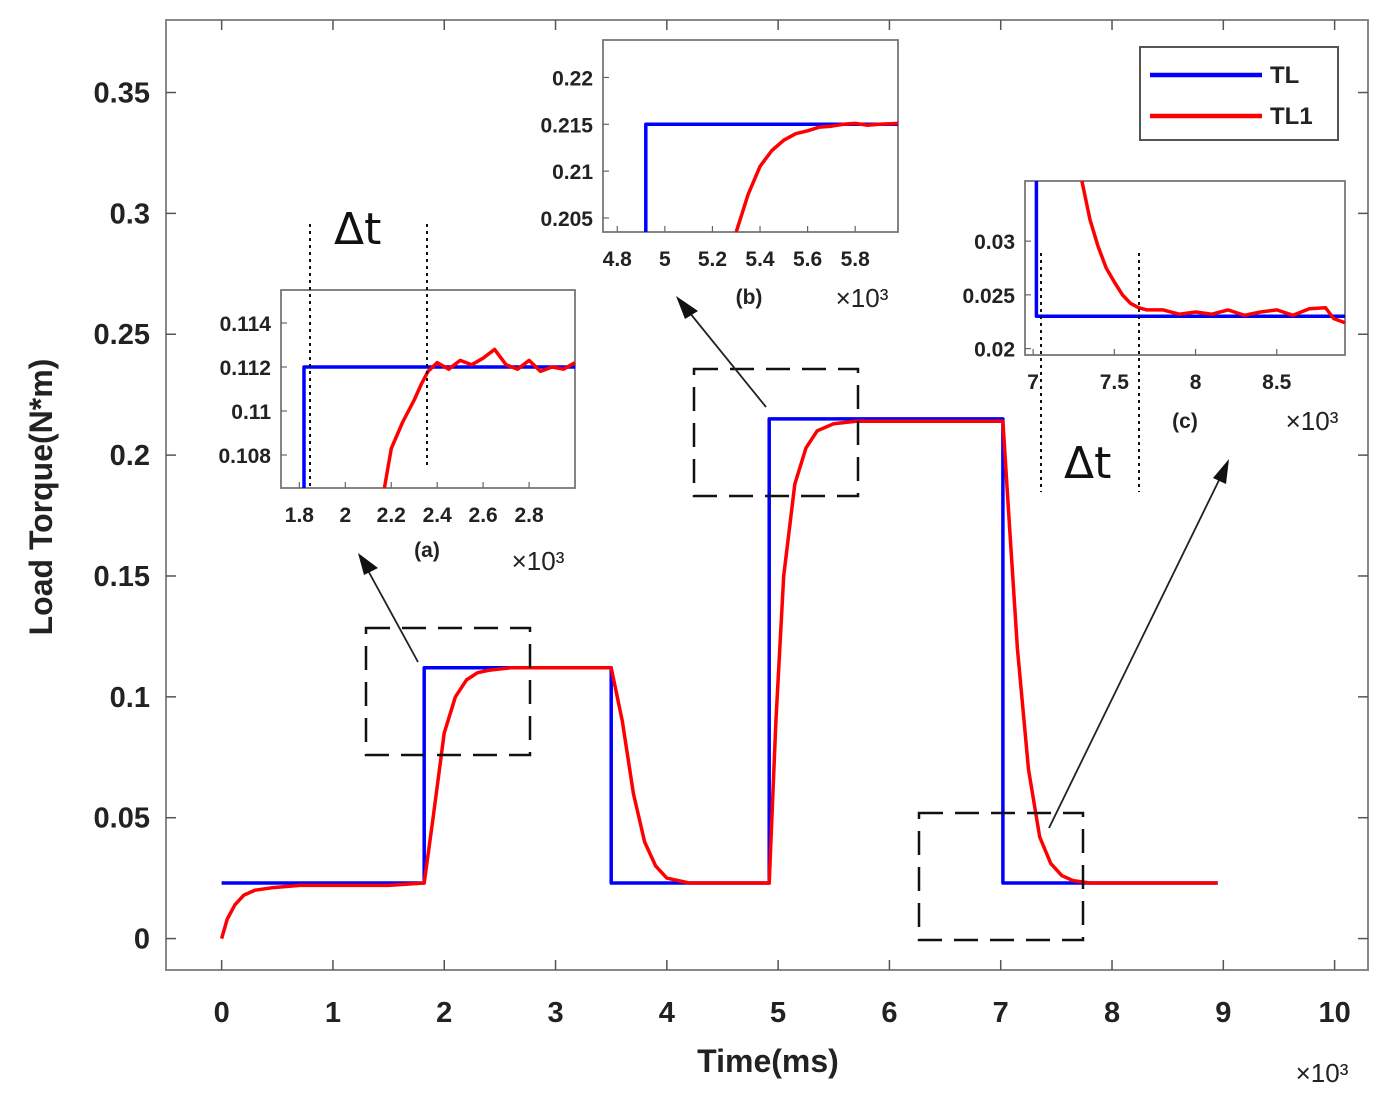  Describe the element at coordinates (300, 515) in the screenshot. I see `inset-a-x-tick-label: 1.8` at that location.